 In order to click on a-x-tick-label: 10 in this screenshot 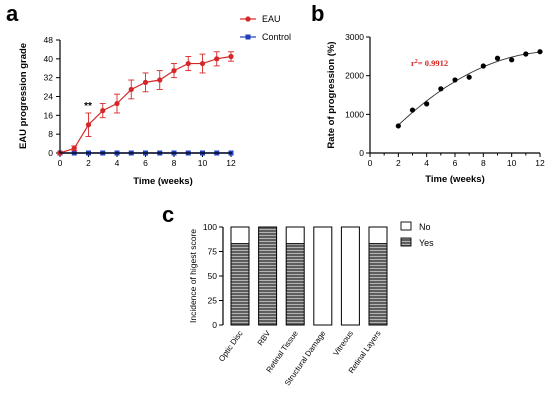, I will do `click(203, 163)`.